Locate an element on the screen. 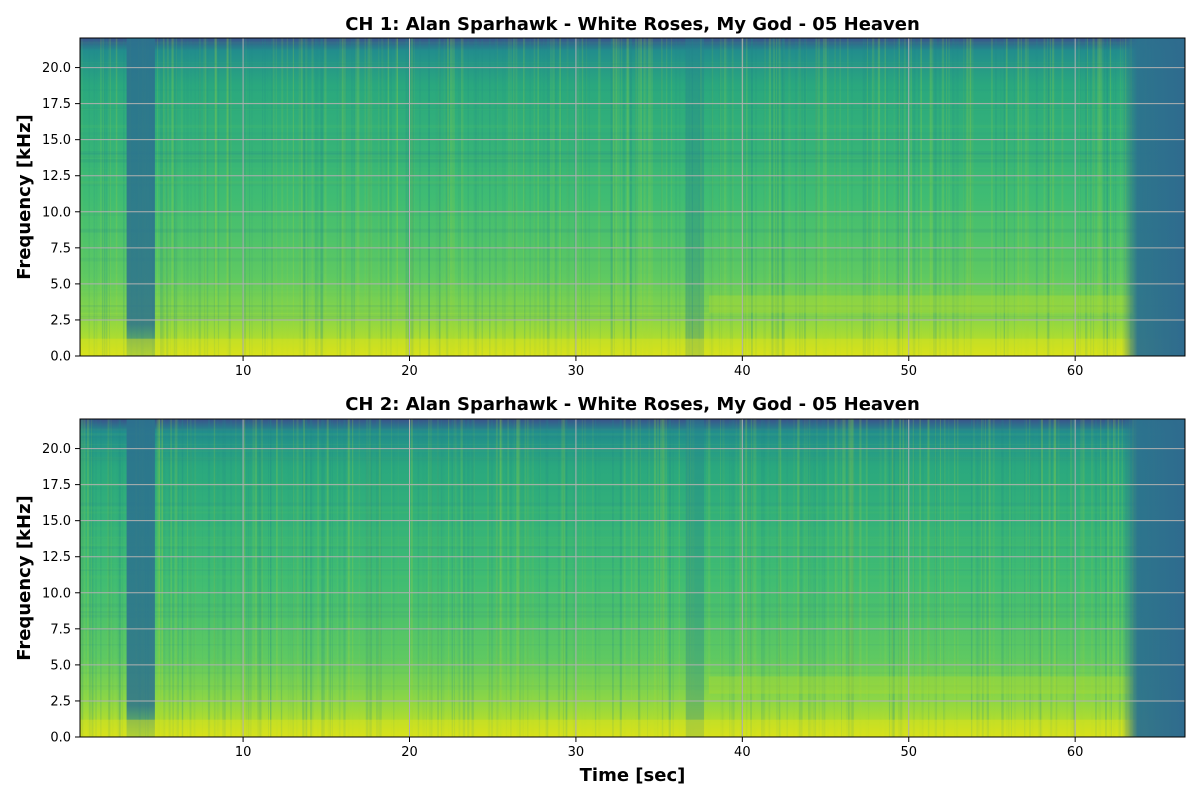  ch2-y-tick-label: 17.5 is located at coordinates (56, 485).